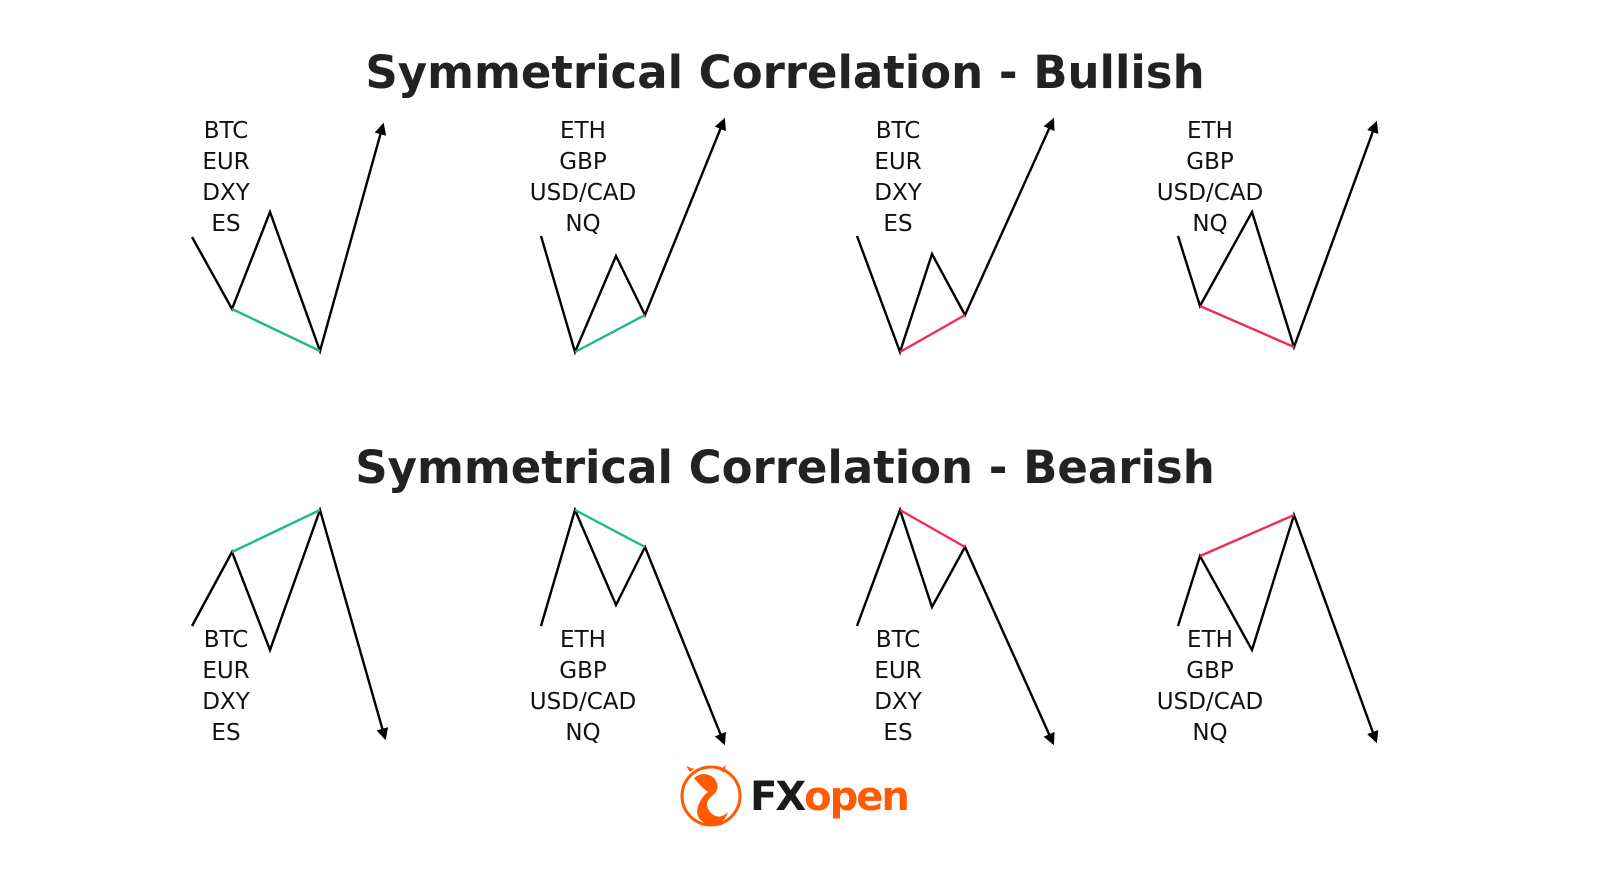 Image resolution: width=1600 pixels, height=879 pixels. Describe the element at coordinates (1210, 193) in the screenshot. I see `bullish-label-4-3: USD/CAD` at that location.